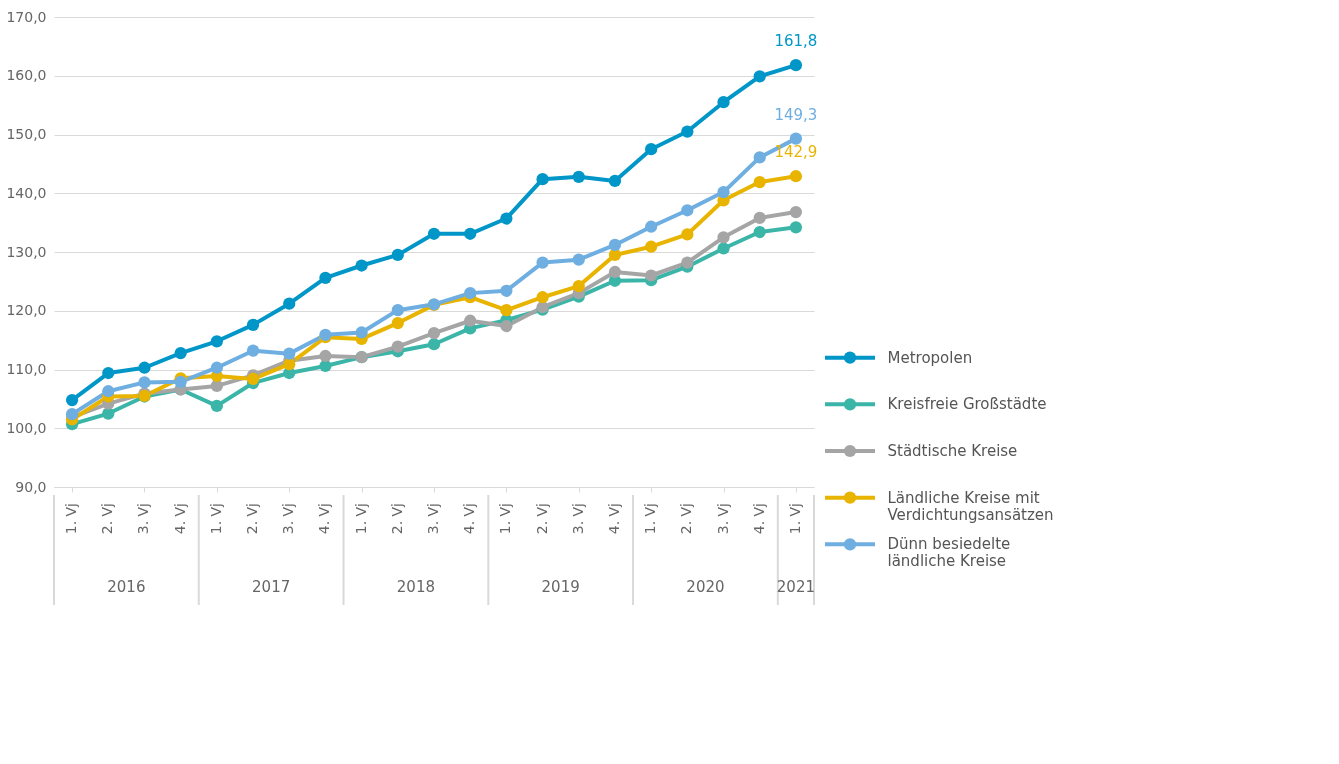 Image resolution: width=1339 pixels, height=764 pixels. What do you see at coordinates (26, 192) in the screenshot?
I see `y-tick-label: 140,0` at bounding box center [26, 192].